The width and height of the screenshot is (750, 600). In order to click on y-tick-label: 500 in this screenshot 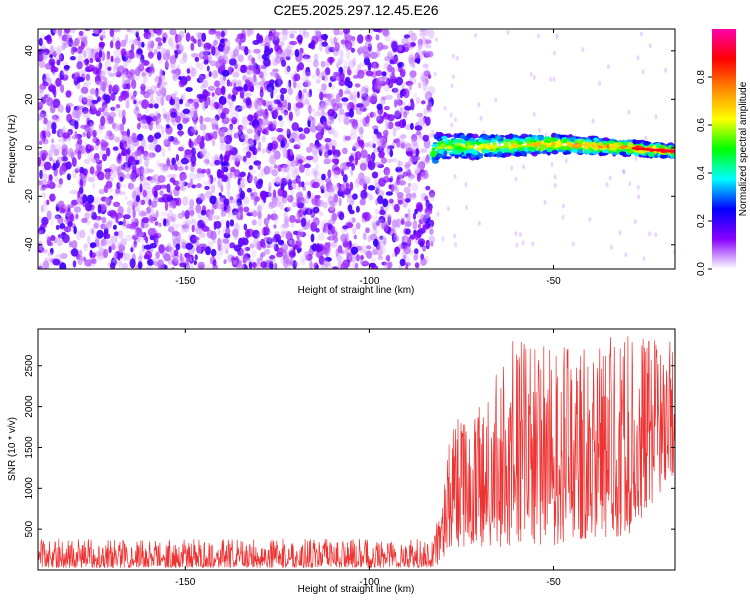, I will do `click(29, 528)`.